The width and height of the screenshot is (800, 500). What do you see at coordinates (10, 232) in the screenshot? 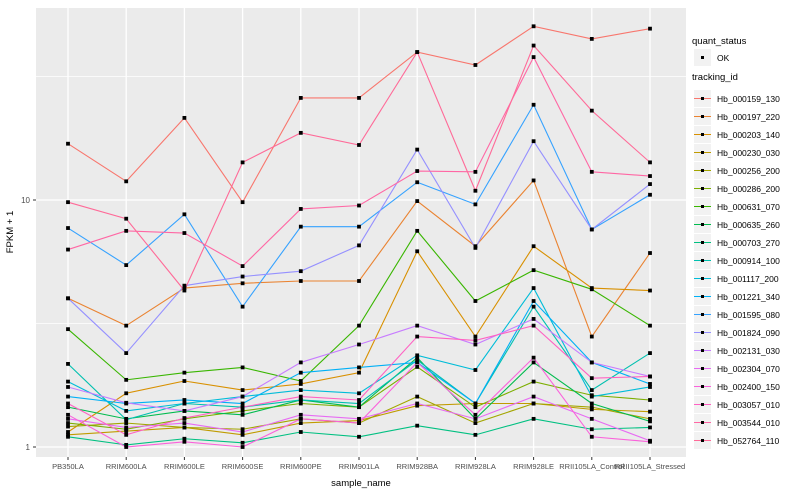
I see `y-axis-title: FPKM + 1` at bounding box center [10, 232].